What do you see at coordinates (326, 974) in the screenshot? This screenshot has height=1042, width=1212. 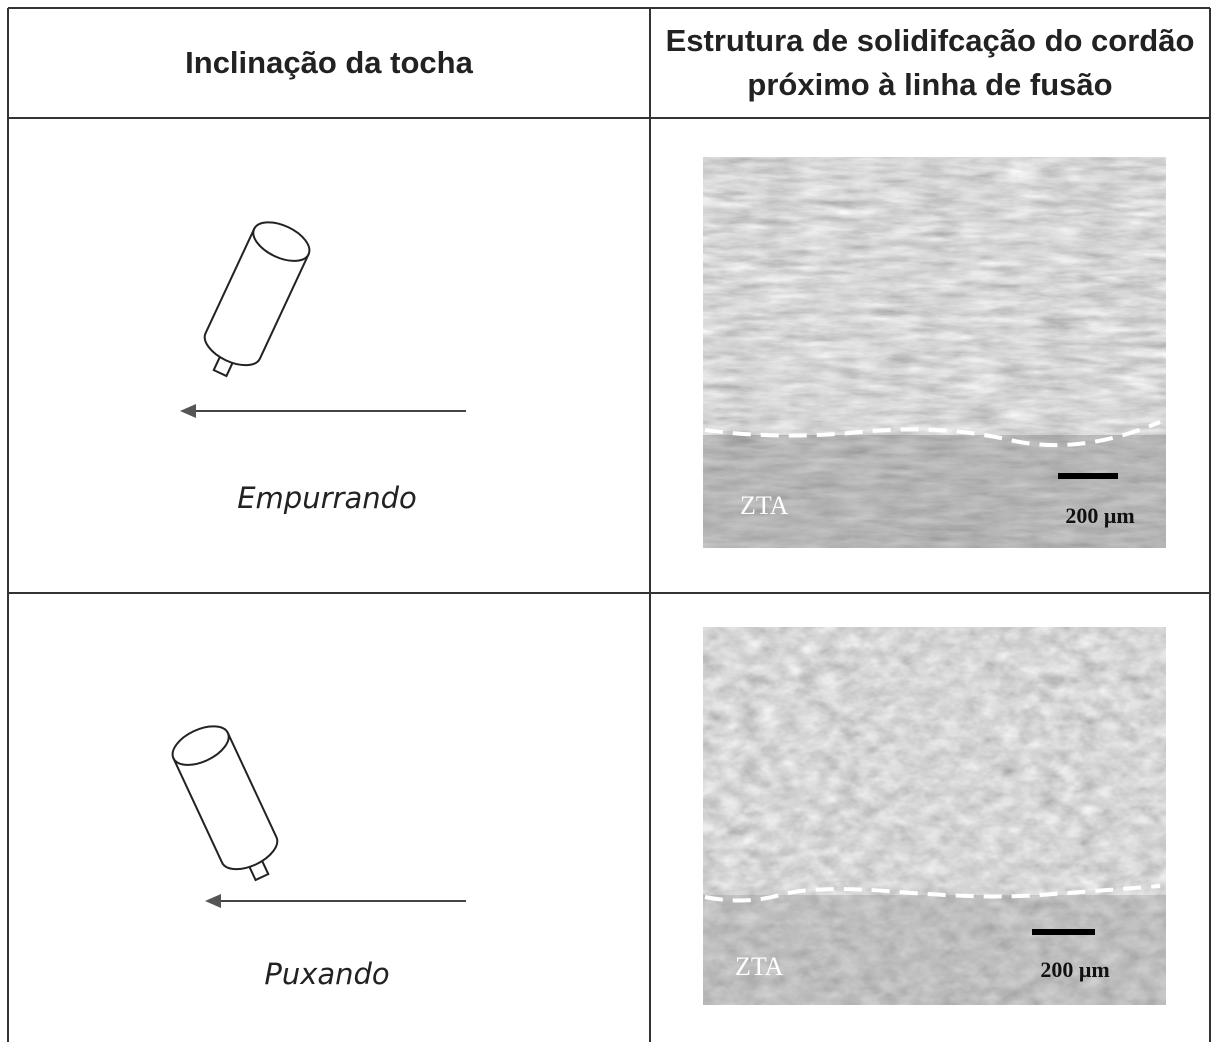 I see `row-label: Puxando` at bounding box center [326, 974].